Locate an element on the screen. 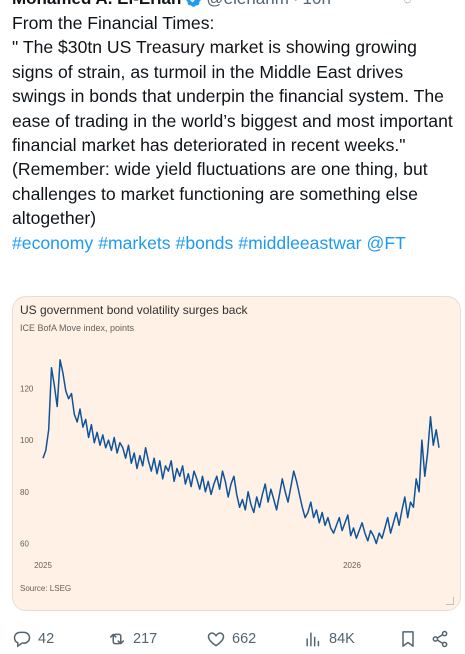 The image size is (465, 654). views-count: 84K is located at coordinates (342, 639).